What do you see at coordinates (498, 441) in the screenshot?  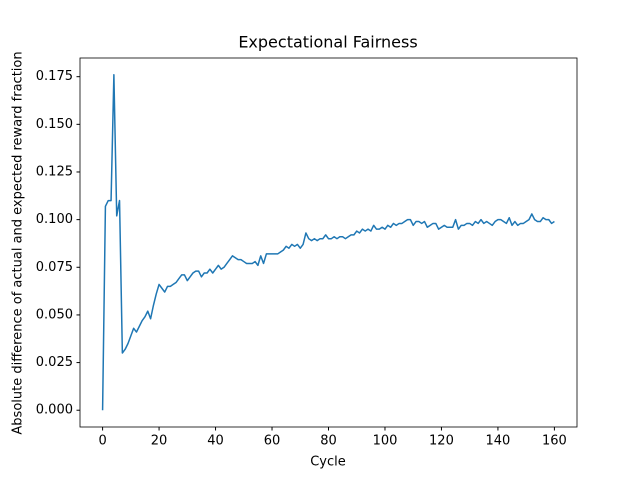 I see `x-tick-label: 140` at bounding box center [498, 441].